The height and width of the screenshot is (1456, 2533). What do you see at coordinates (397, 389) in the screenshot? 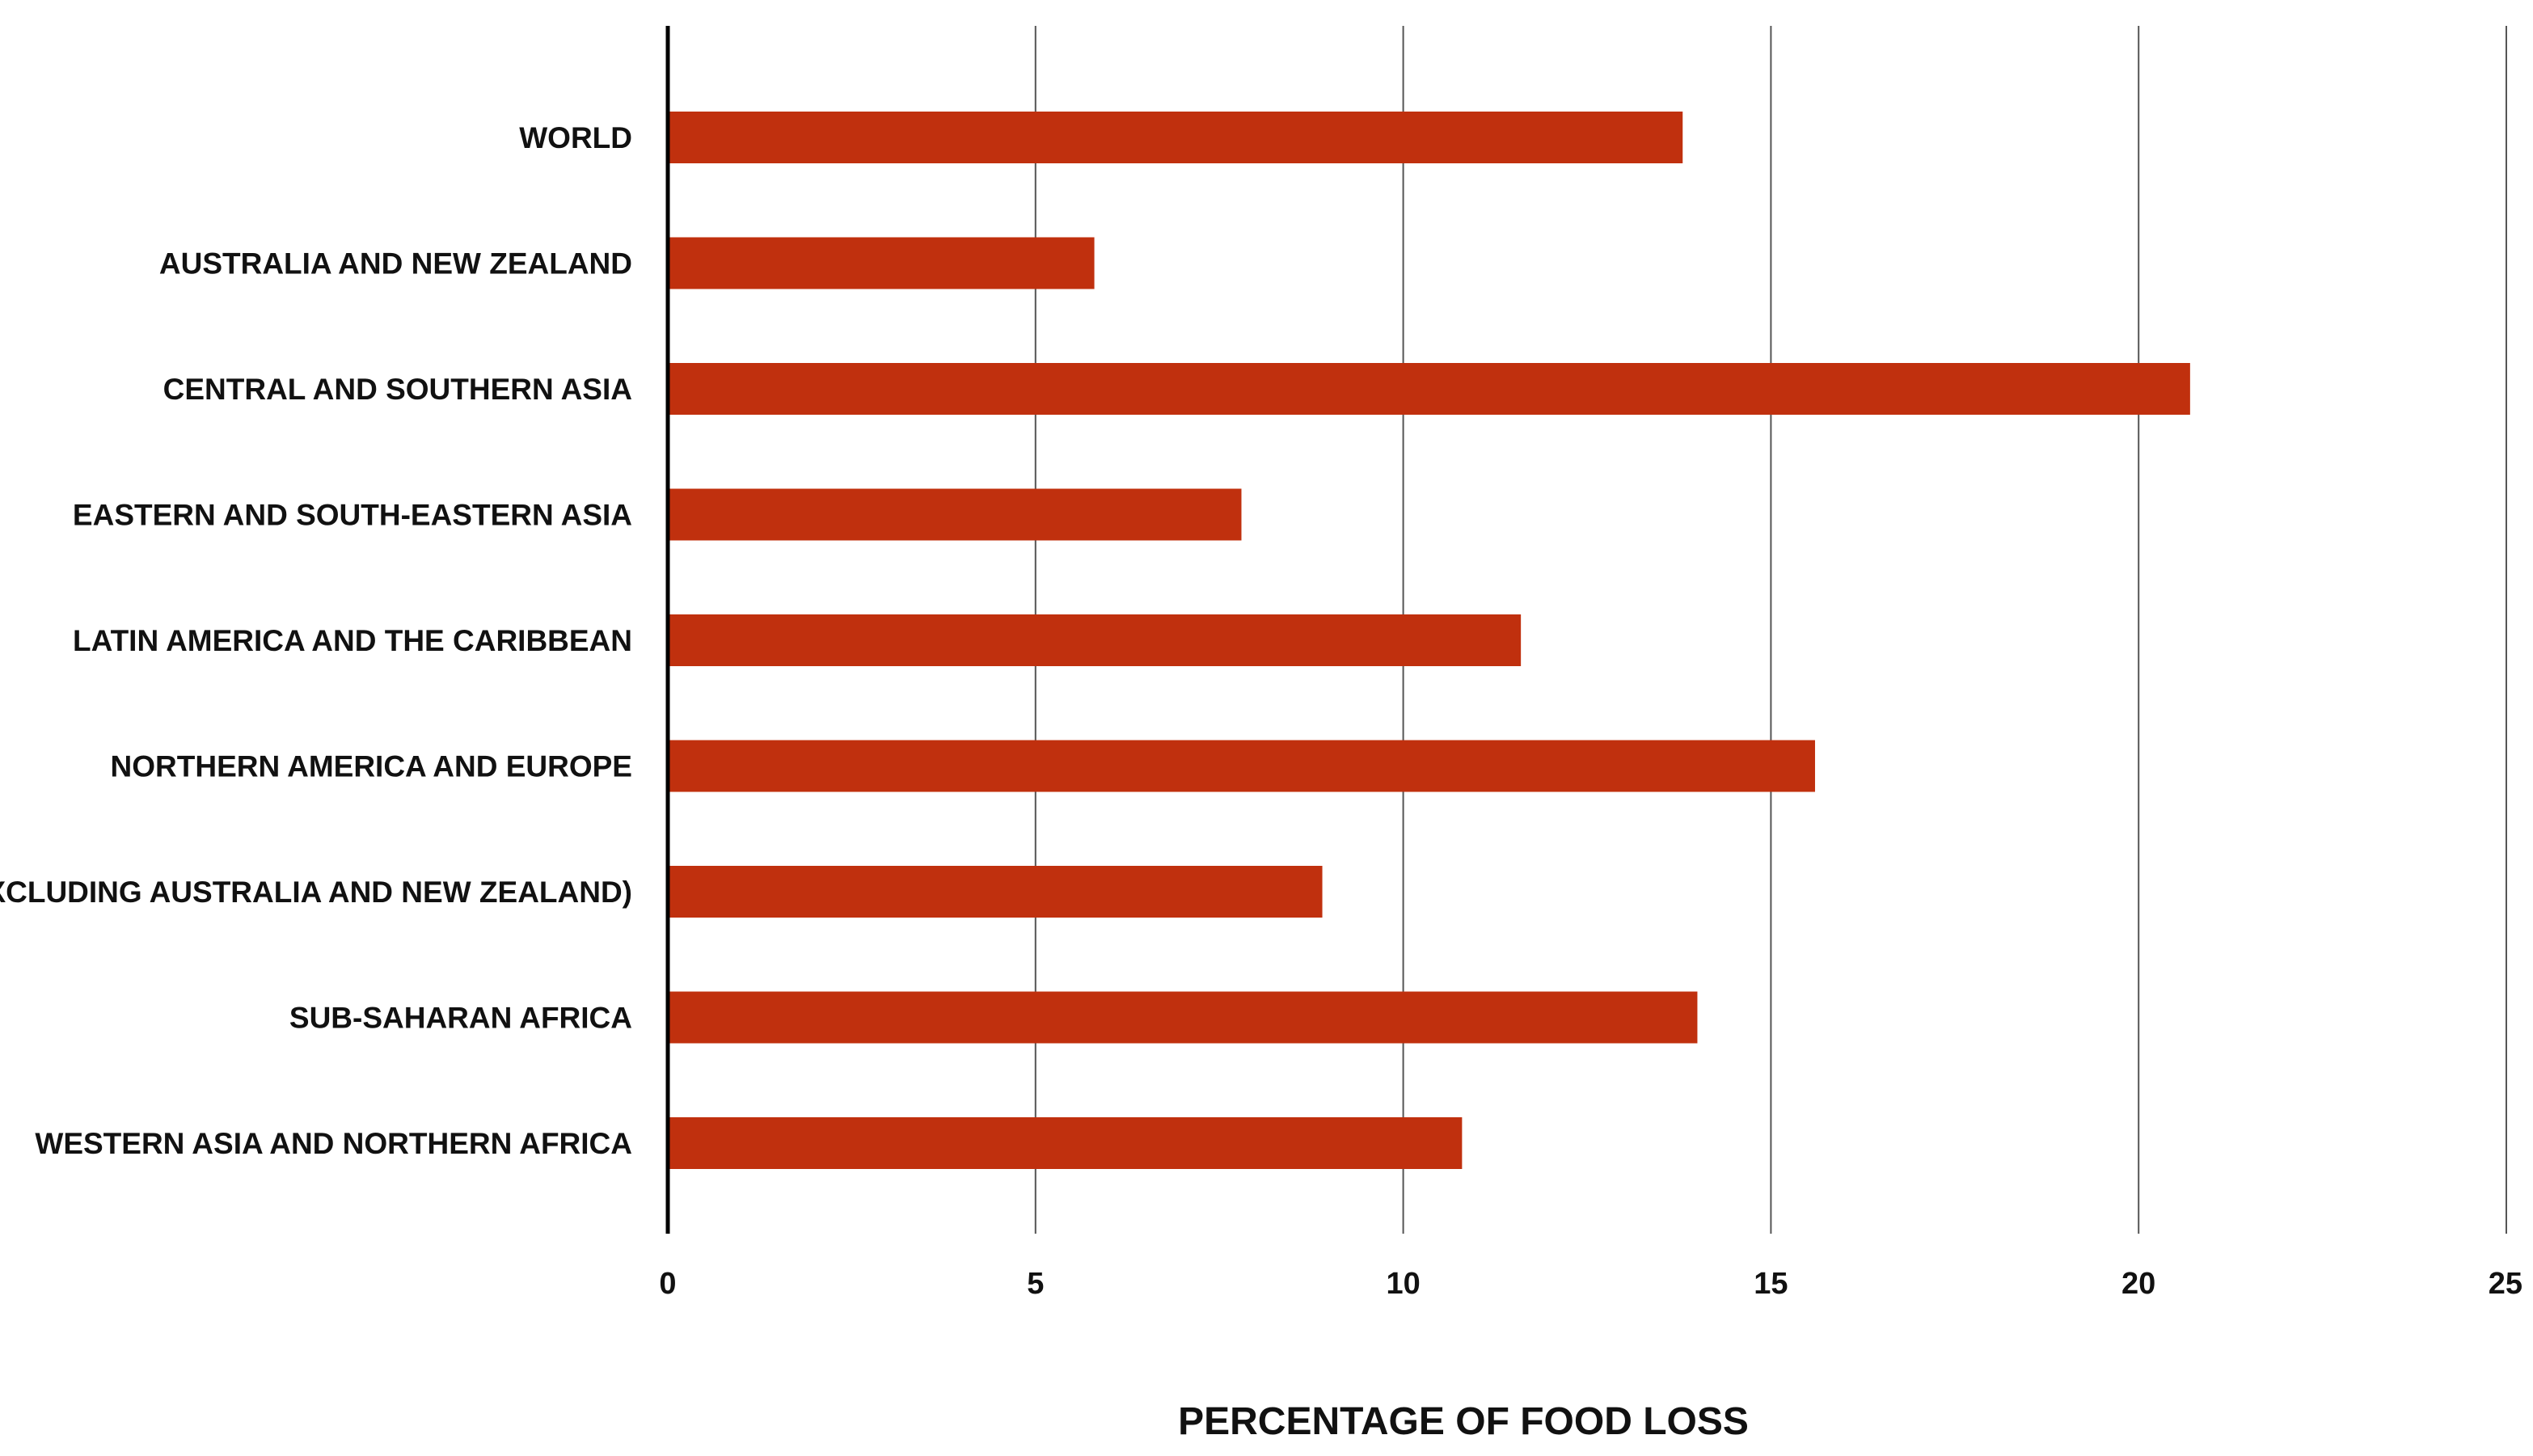
I see `category-label-central-and-southern-asia: CENTRAL AND SOUTHERN ASIA` at bounding box center [397, 389].